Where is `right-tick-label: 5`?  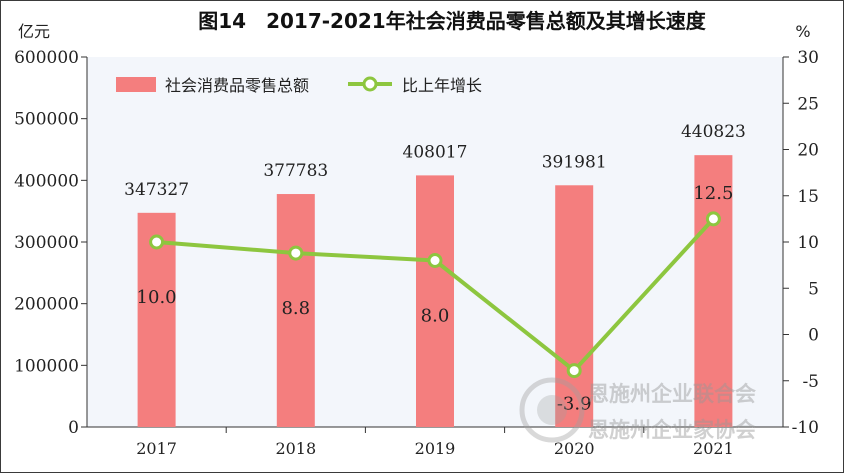
right-tick-label: 5 is located at coordinates (813, 289).